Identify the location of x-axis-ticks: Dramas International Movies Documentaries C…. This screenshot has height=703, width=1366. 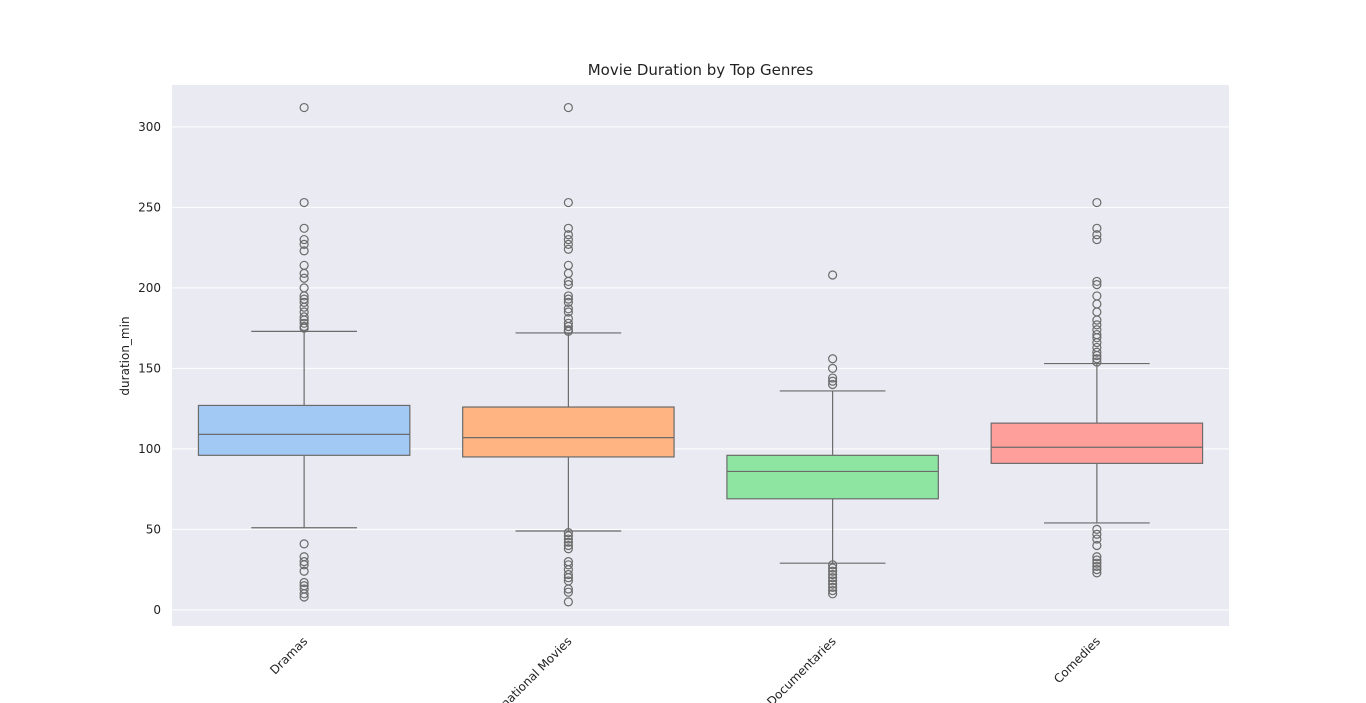
(685, 668).